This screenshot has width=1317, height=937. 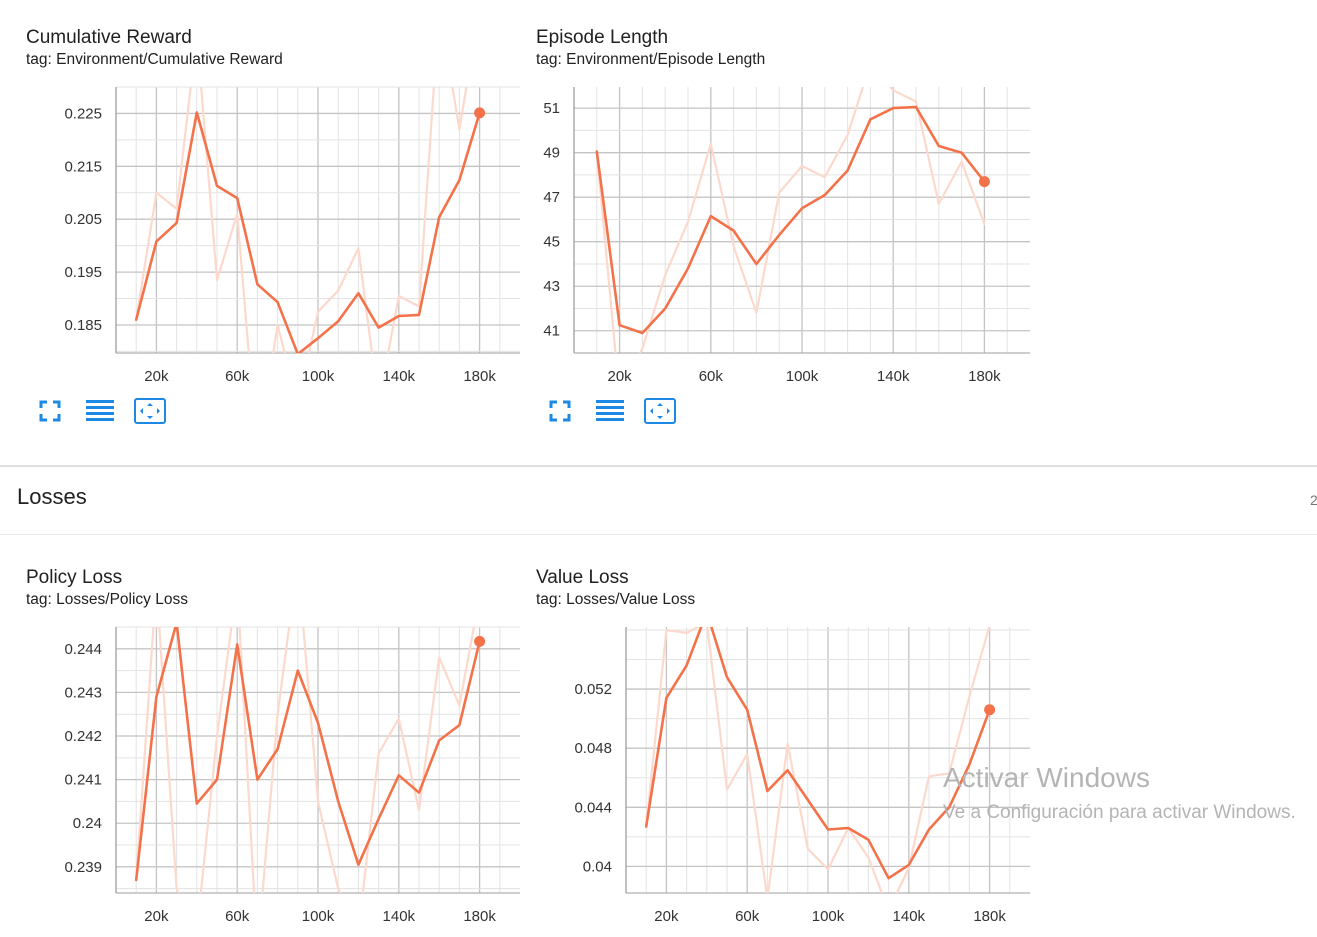 What do you see at coordinates (551, 108) in the screenshot?
I see `y-tick-label: 51` at bounding box center [551, 108].